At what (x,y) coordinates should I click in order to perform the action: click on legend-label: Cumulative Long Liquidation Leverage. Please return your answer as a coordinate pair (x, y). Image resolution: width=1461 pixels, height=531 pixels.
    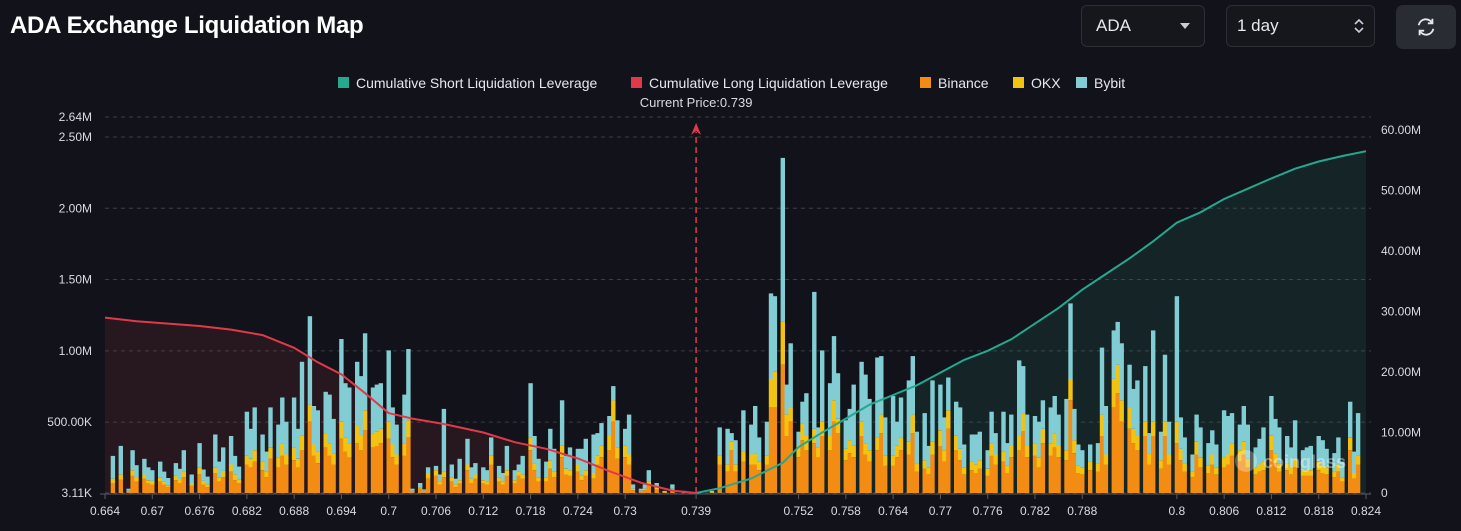
    Looking at the image, I should click on (768, 83).